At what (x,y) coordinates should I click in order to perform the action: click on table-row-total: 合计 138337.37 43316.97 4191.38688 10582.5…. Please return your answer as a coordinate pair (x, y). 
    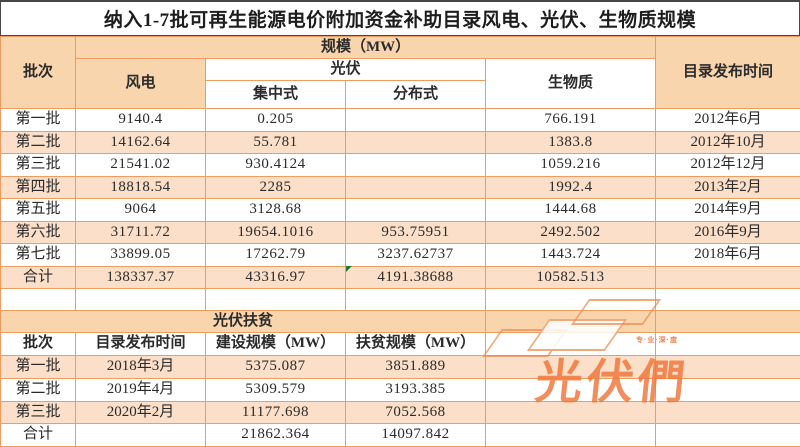
    Looking at the image, I should click on (400, 277).